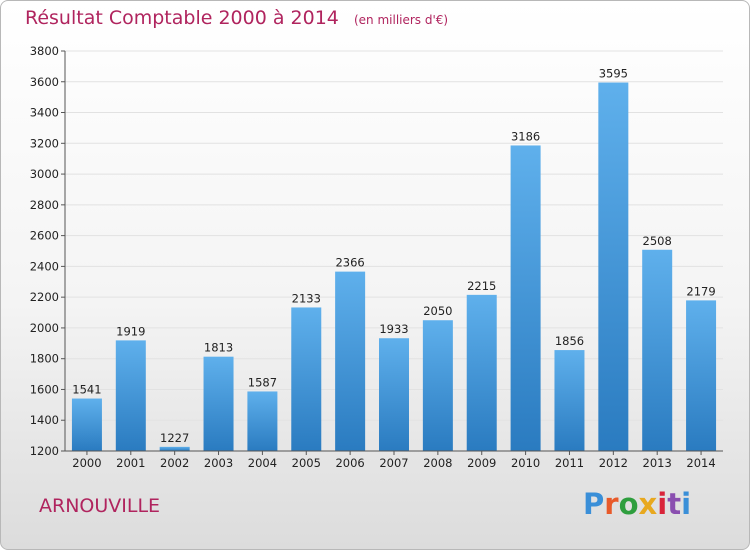 Image resolution: width=750 pixels, height=550 pixels. What do you see at coordinates (174, 438) in the screenshot?
I see `bar-value-label: 1227` at bounding box center [174, 438].